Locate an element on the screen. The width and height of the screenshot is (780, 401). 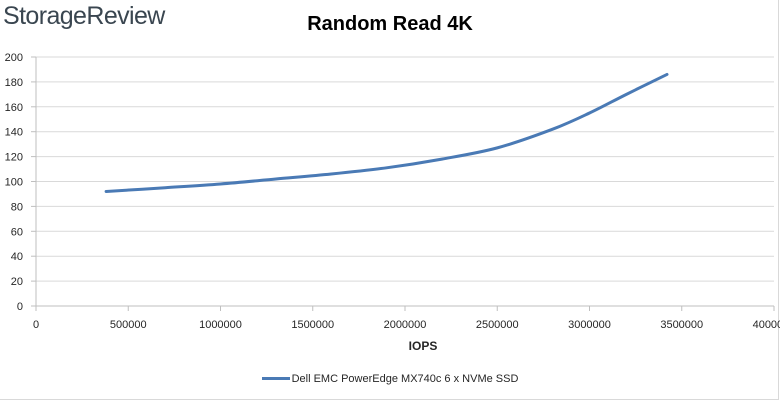
x-tick-label: 1500000 is located at coordinates (312, 325).